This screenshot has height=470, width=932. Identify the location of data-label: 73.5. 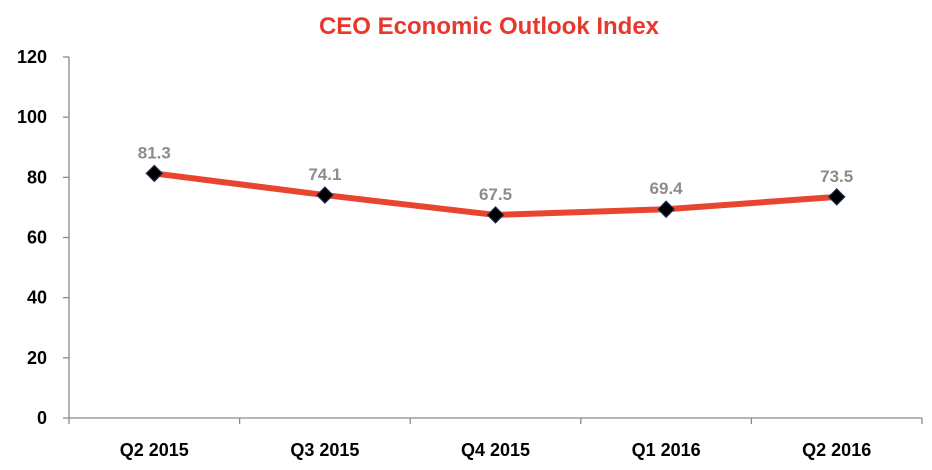
(836, 176).